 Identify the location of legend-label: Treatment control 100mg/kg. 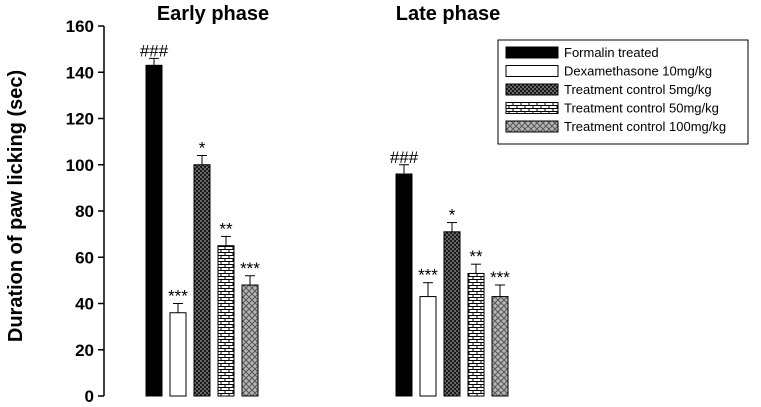
(645, 126).